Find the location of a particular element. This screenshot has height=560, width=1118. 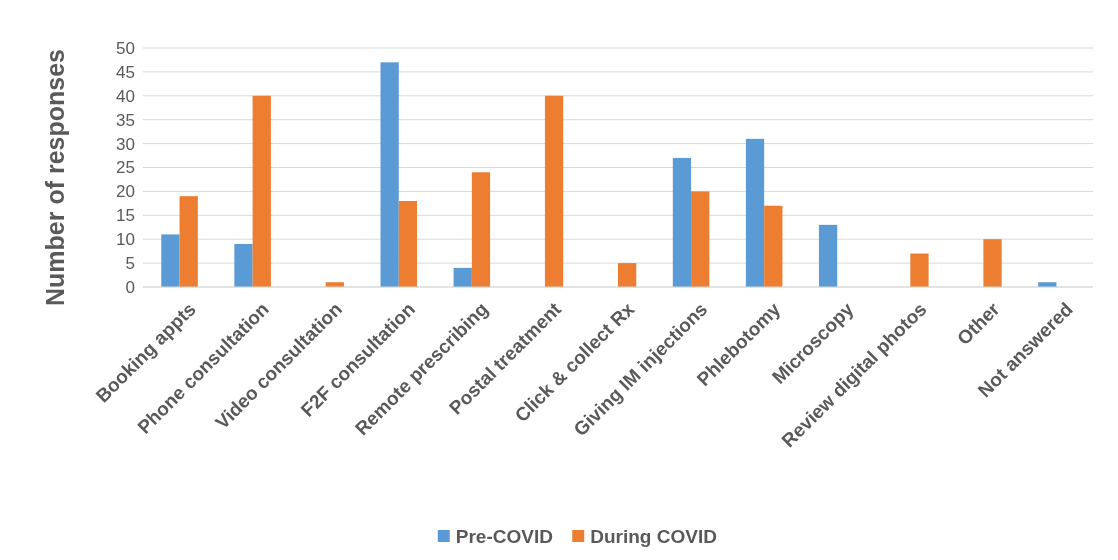

y-tick-label: 40 is located at coordinates (125, 96).